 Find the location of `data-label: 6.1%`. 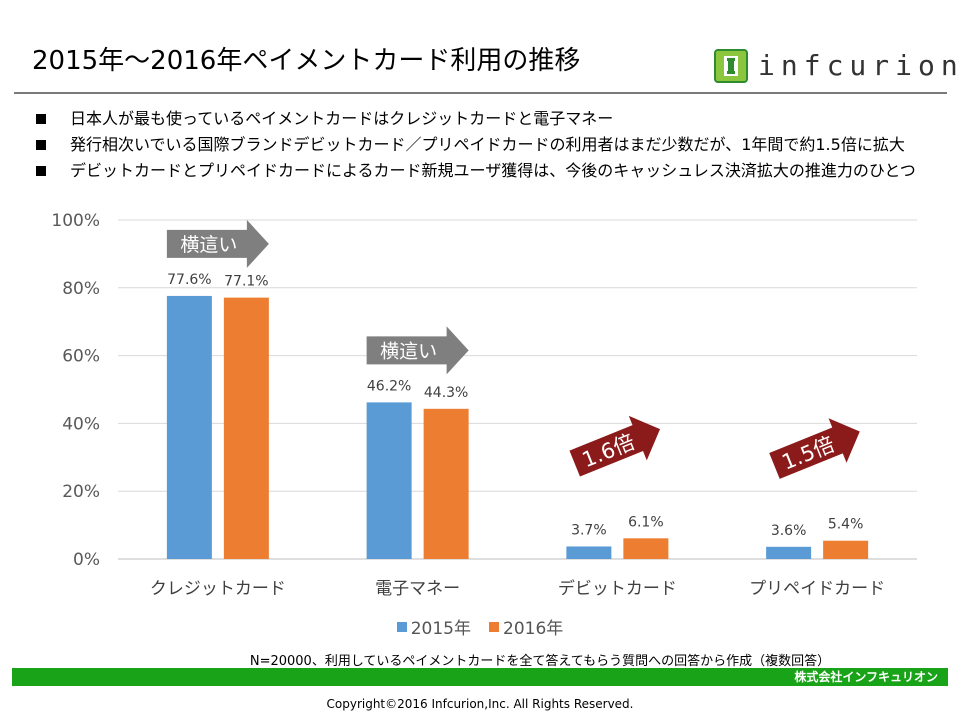

data-label: 6.1% is located at coordinates (646, 522).